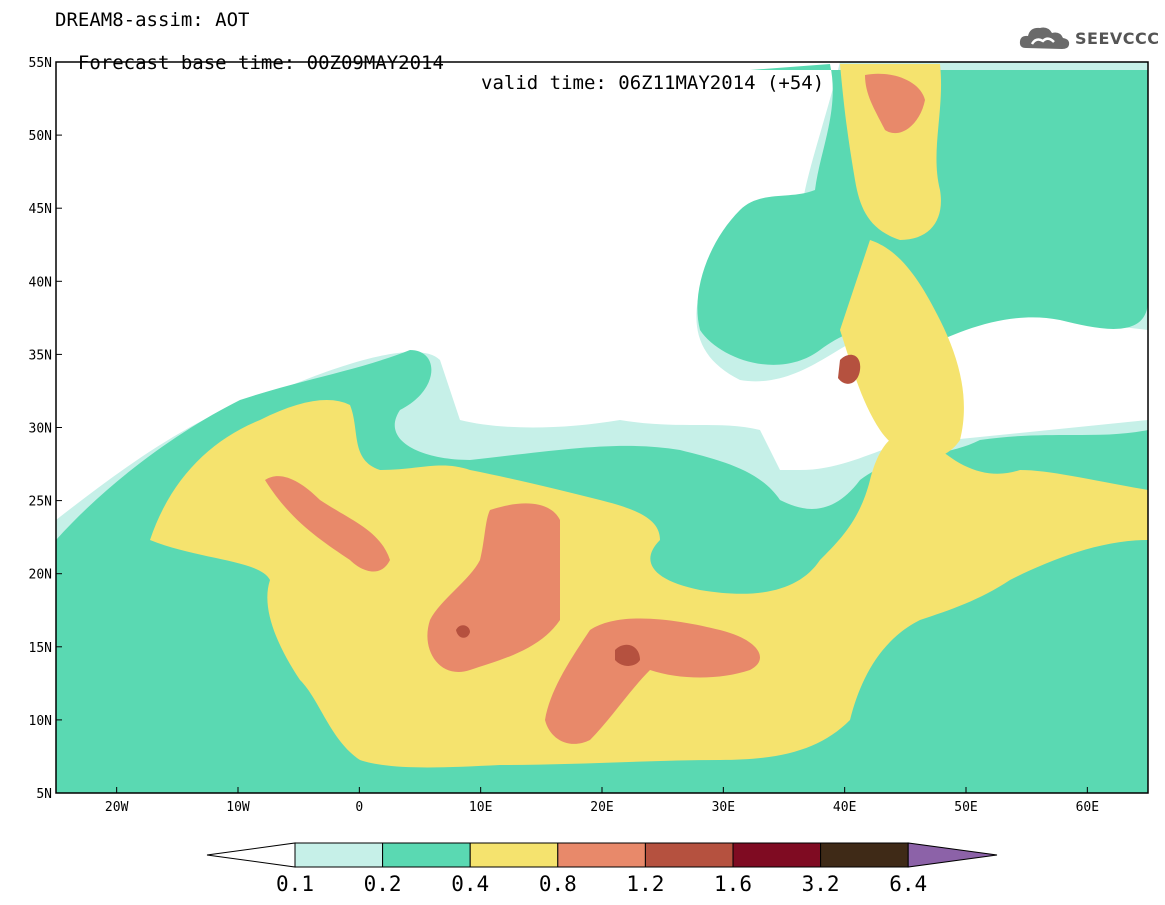 This screenshot has height=905, width=1165. Describe the element at coordinates (844, 807) in the screenshot. I see `lon-label: 40E` at that location.